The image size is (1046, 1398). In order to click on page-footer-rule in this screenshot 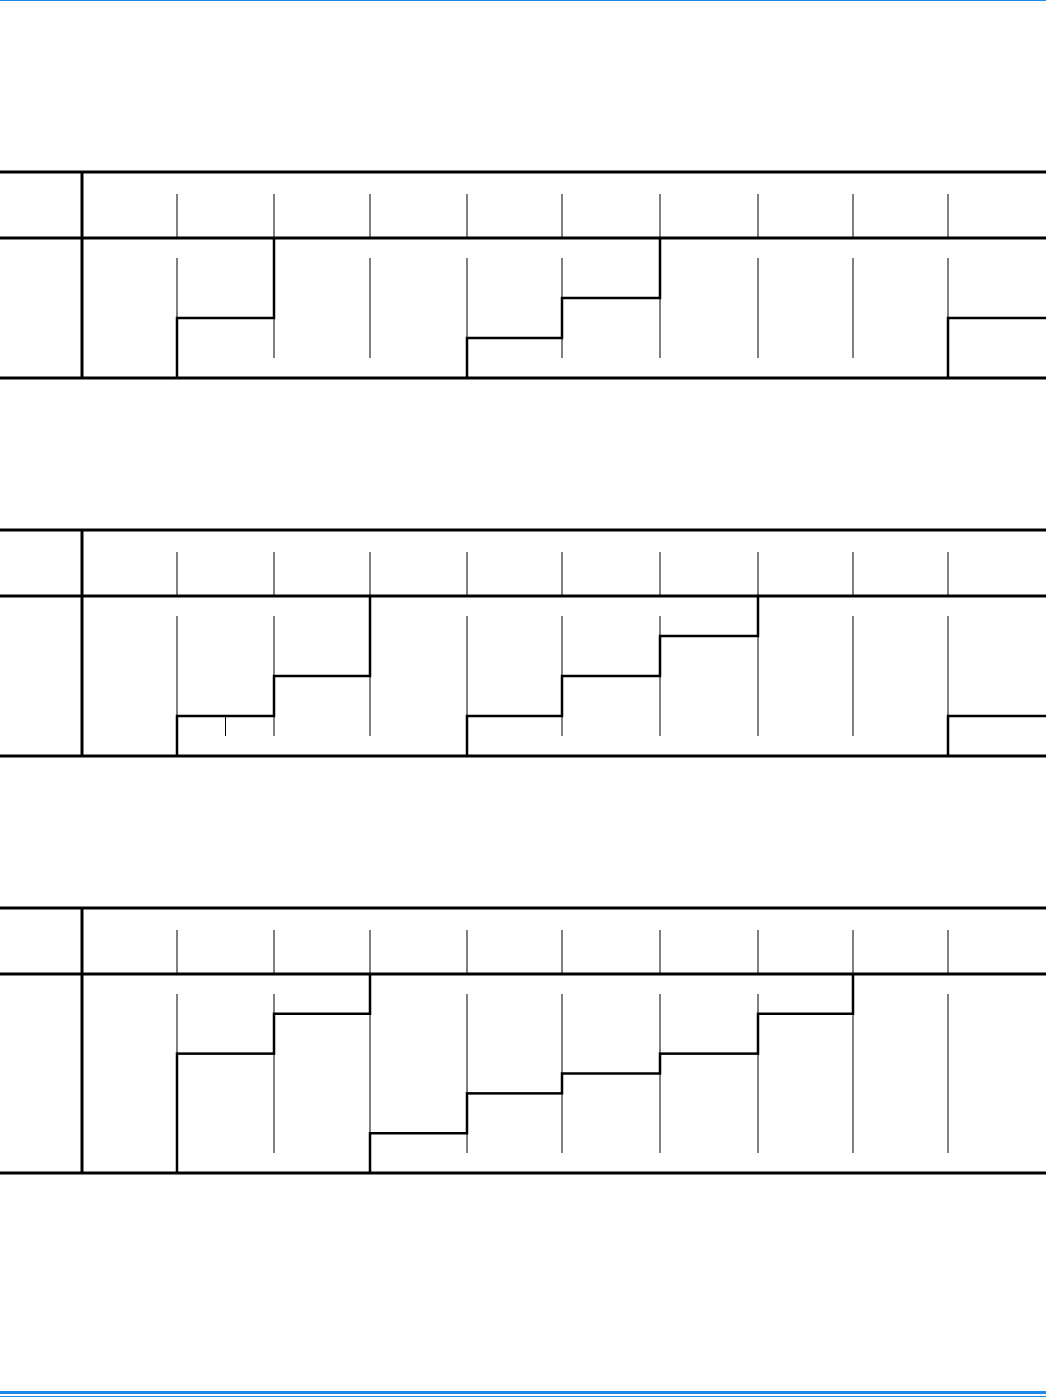, I will do `click(523, 1392)`.